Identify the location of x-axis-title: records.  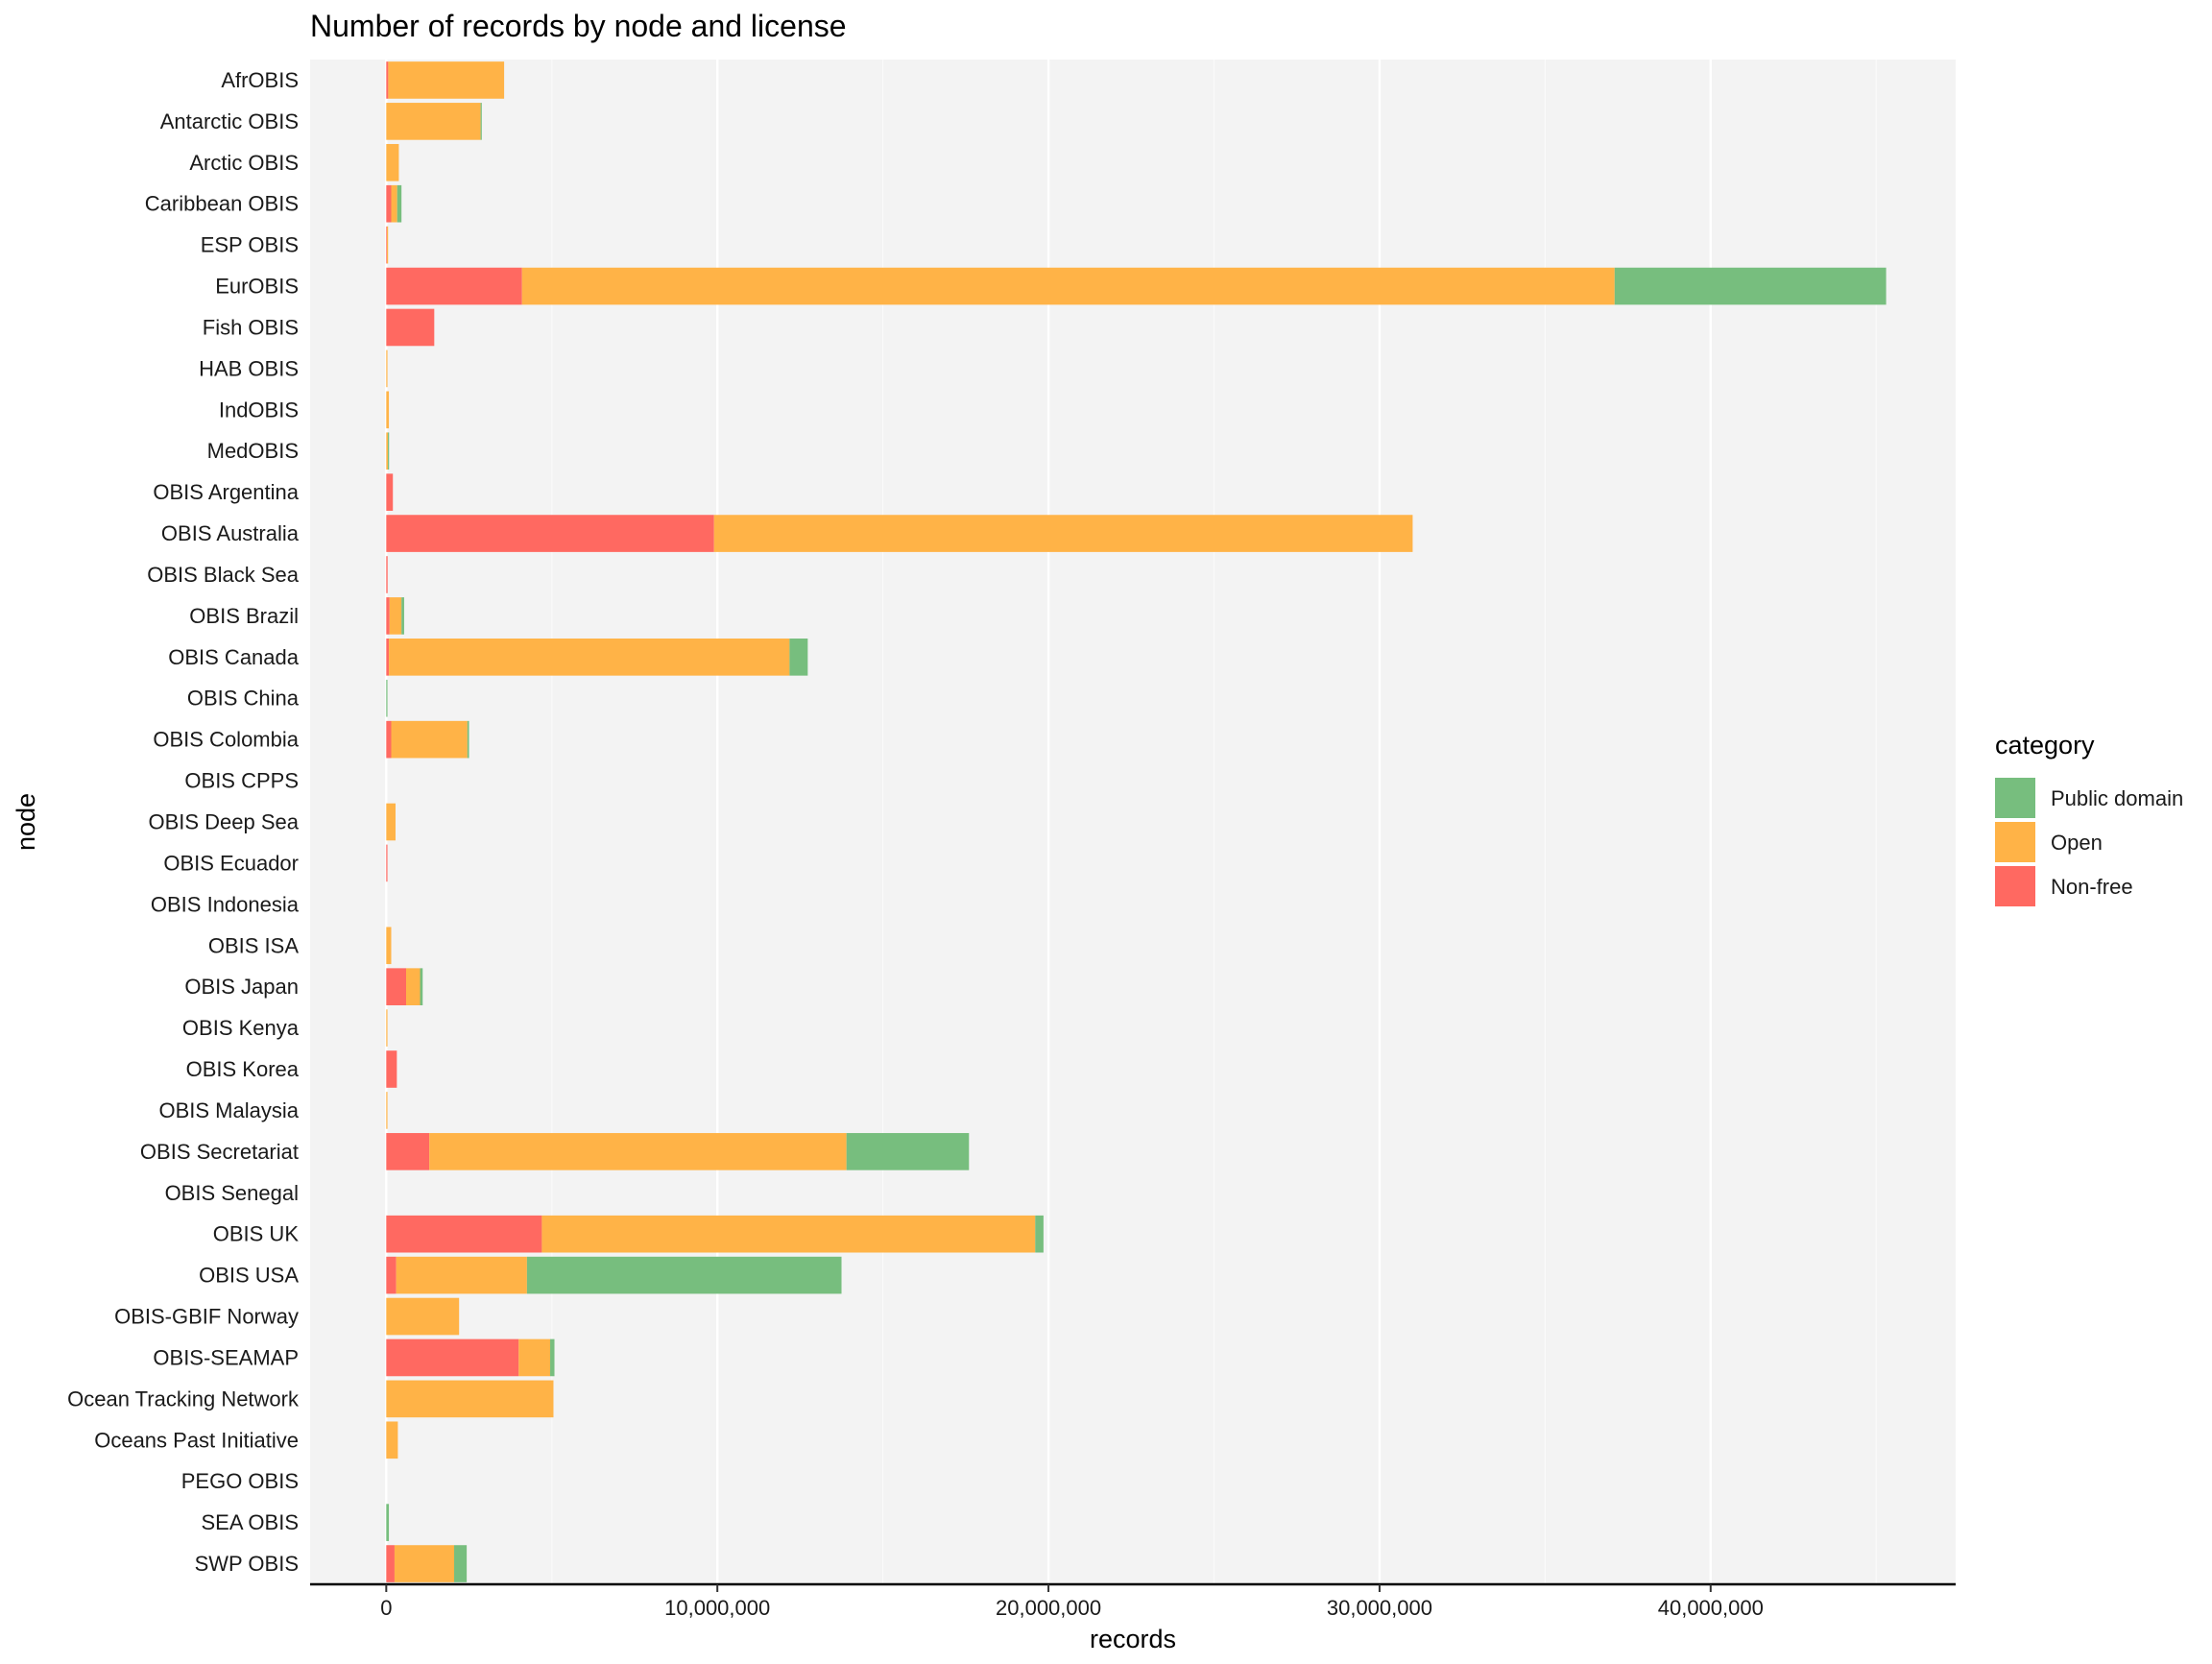
(1133, 1639).